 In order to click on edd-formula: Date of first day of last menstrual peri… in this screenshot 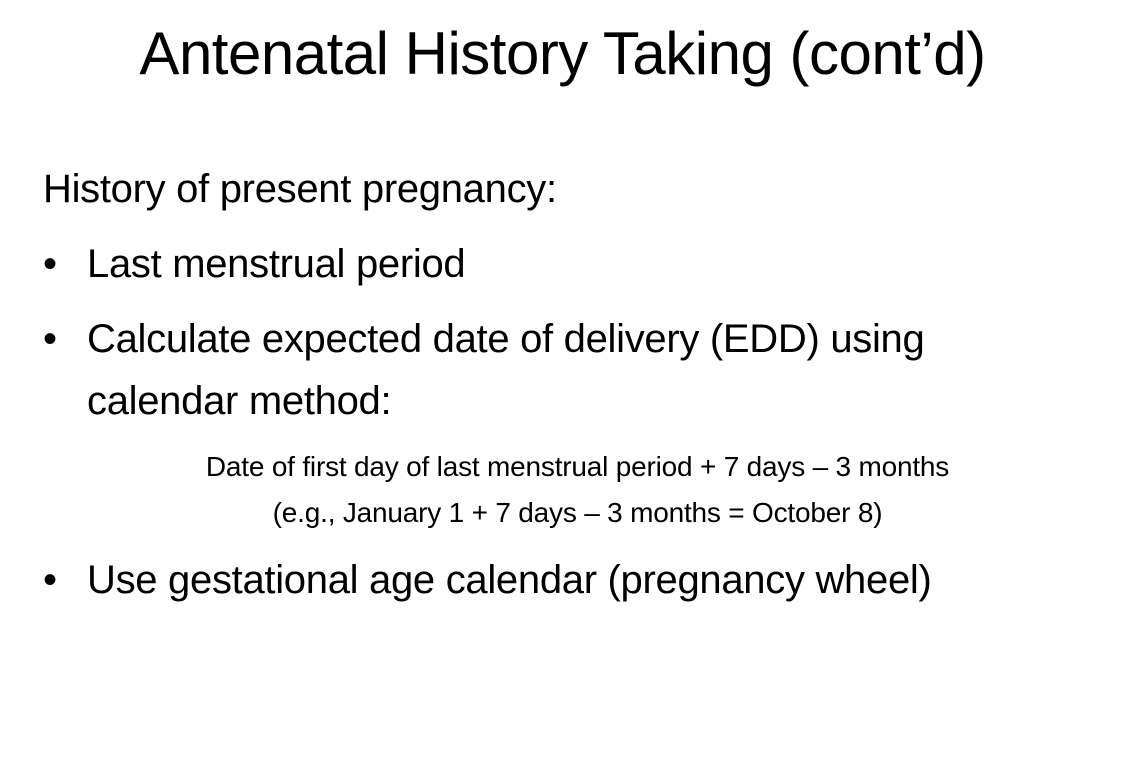, I will do `click(562, 490)`.